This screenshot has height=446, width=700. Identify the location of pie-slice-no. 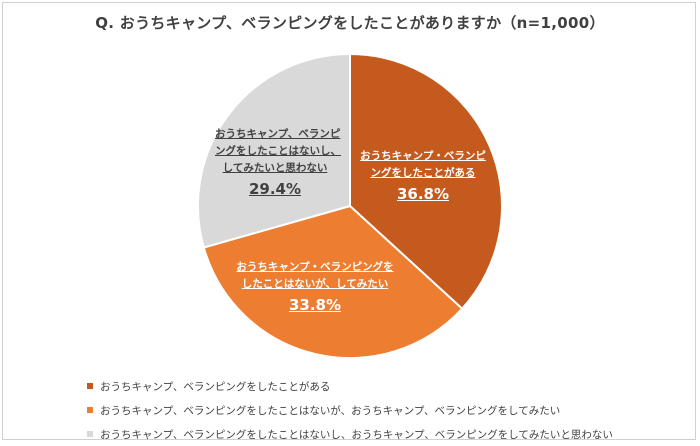
(274, 150).